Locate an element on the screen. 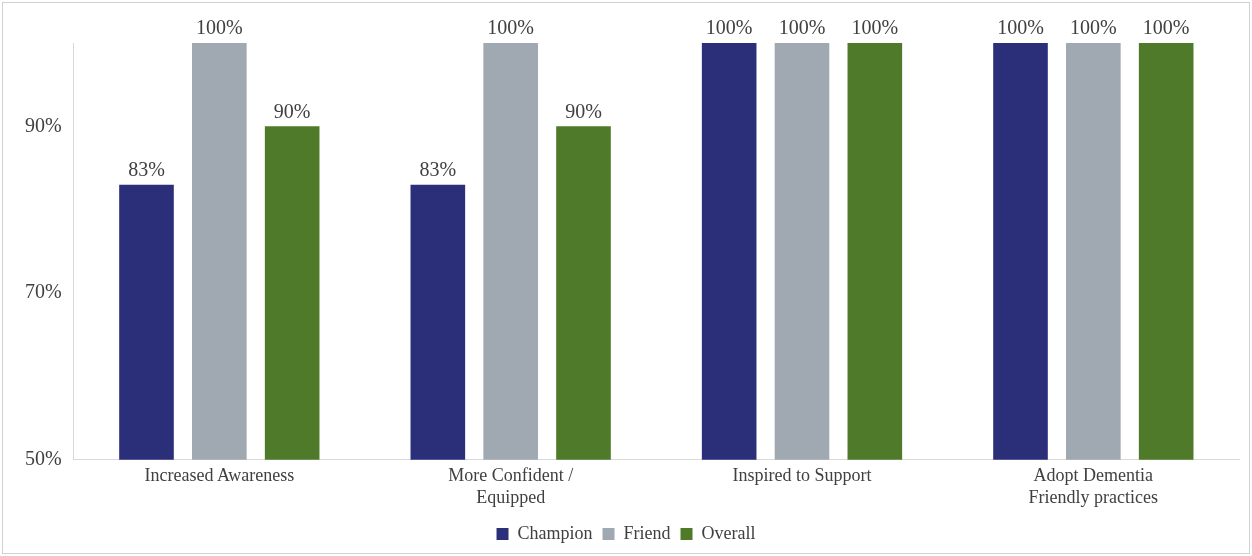  y-tick-label: 70% is located at coordinates (43, 291).